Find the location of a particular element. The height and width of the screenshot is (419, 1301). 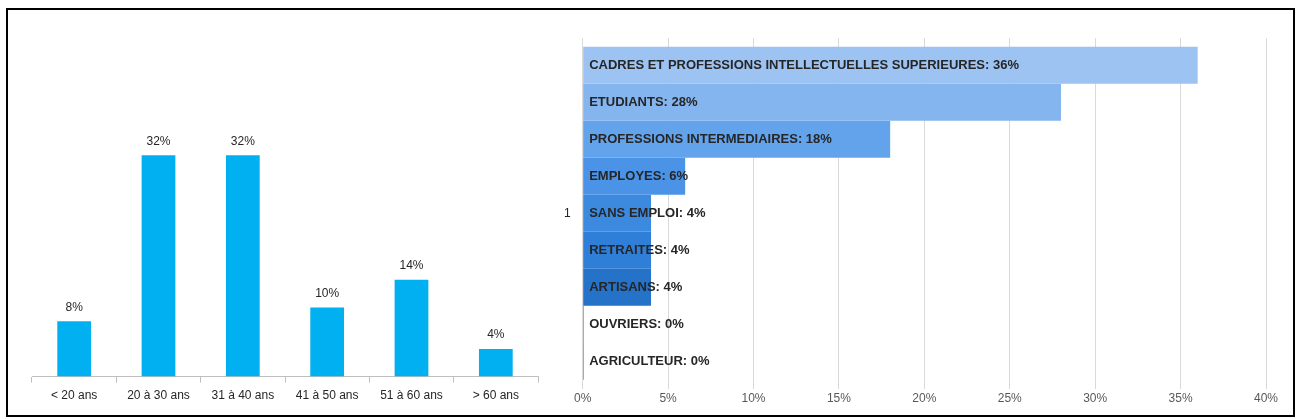

x-tick-label: < 20 ans is located at coordinates (74, 395).